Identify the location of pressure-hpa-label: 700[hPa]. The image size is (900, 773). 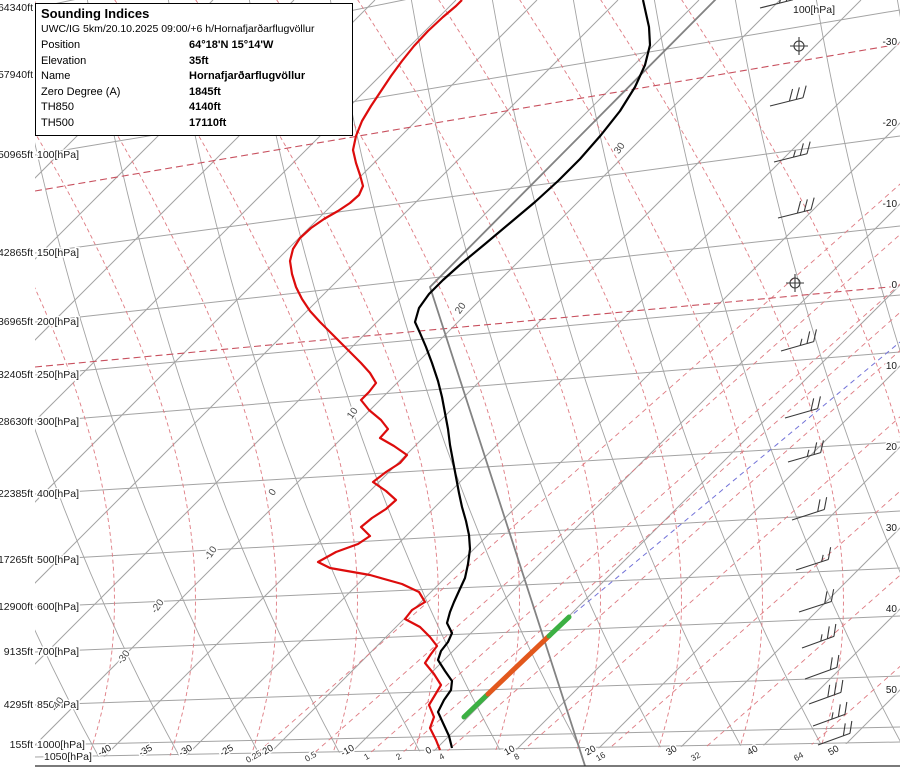
(58, 652).